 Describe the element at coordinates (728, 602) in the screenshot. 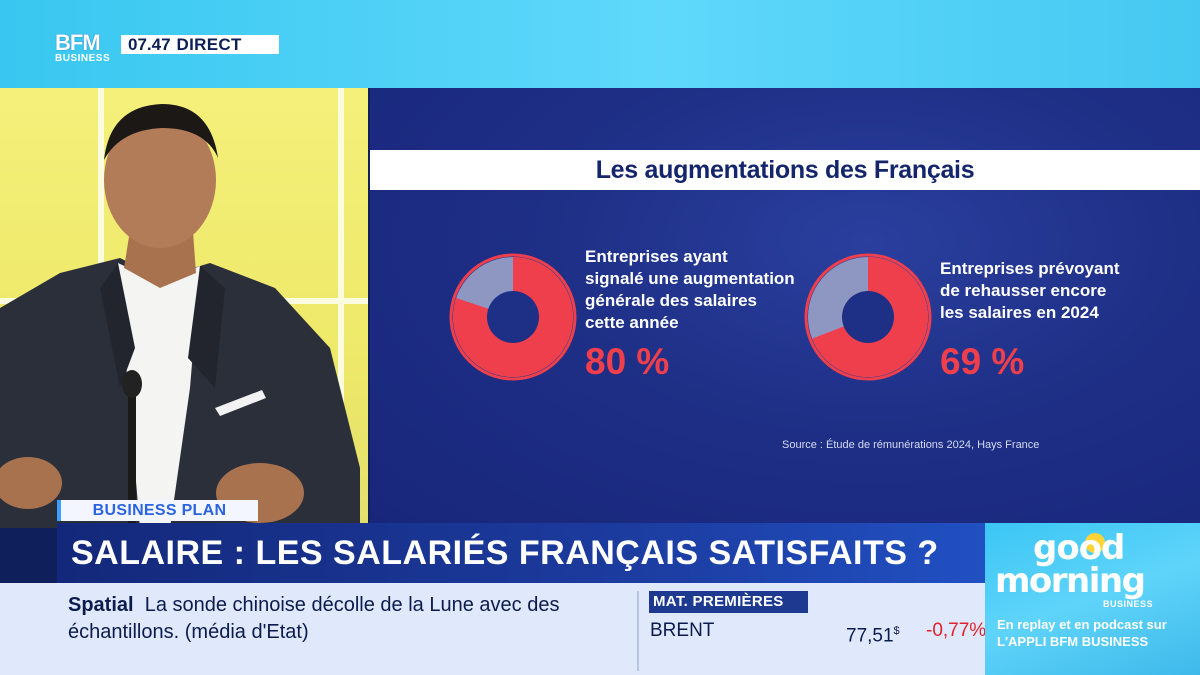

I see `market-label: MAT. PREMIÈRES` at that location.